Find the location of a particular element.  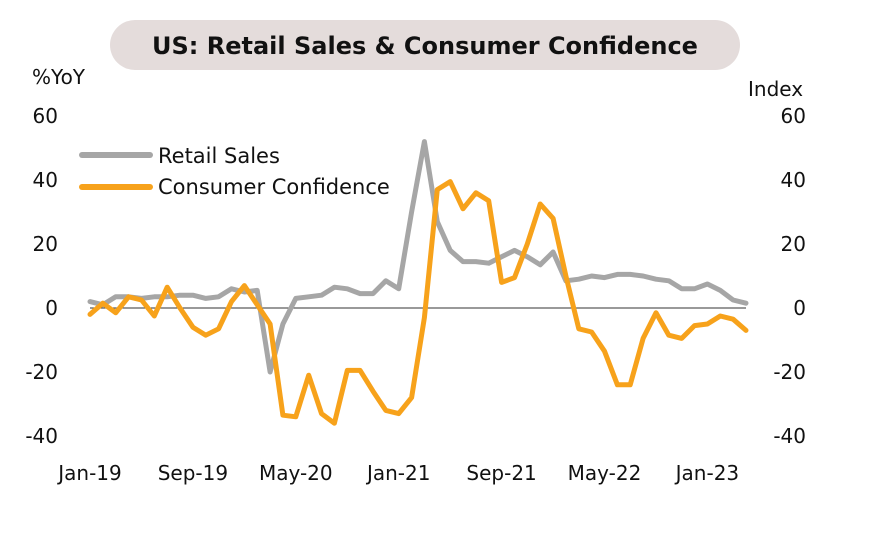

right-tick-label: 60 is located at coordinates (793, 116).